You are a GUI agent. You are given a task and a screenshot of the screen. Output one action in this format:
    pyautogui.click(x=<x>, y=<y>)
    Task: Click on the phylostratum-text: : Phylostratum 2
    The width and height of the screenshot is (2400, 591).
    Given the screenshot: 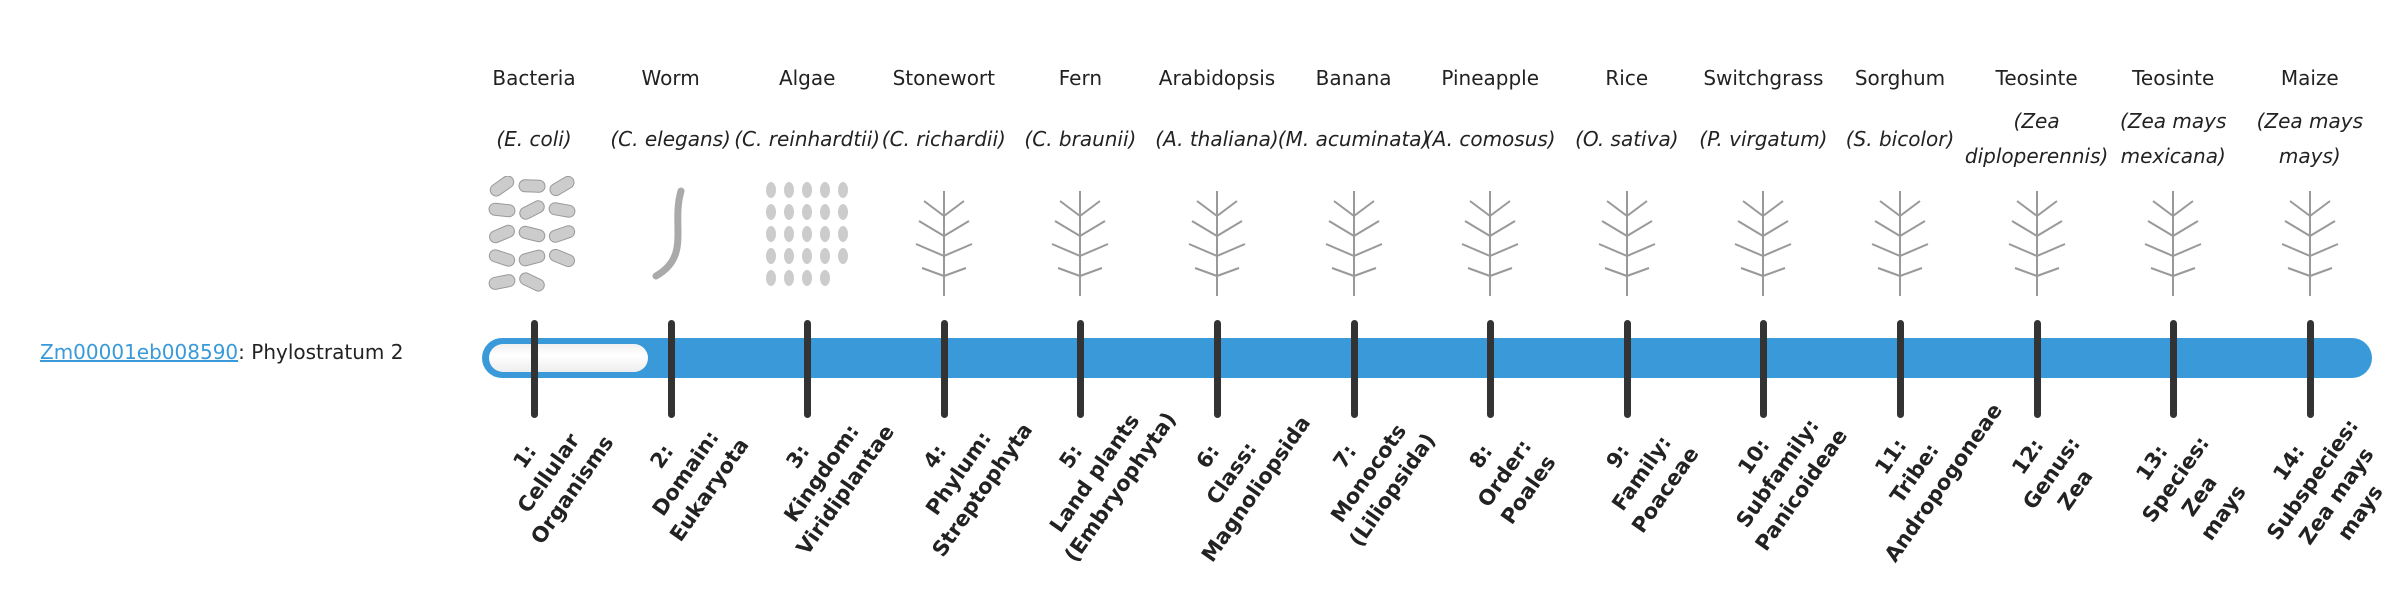 What is the action you would take?
    pyautogui.click(x=321, y=352)
    